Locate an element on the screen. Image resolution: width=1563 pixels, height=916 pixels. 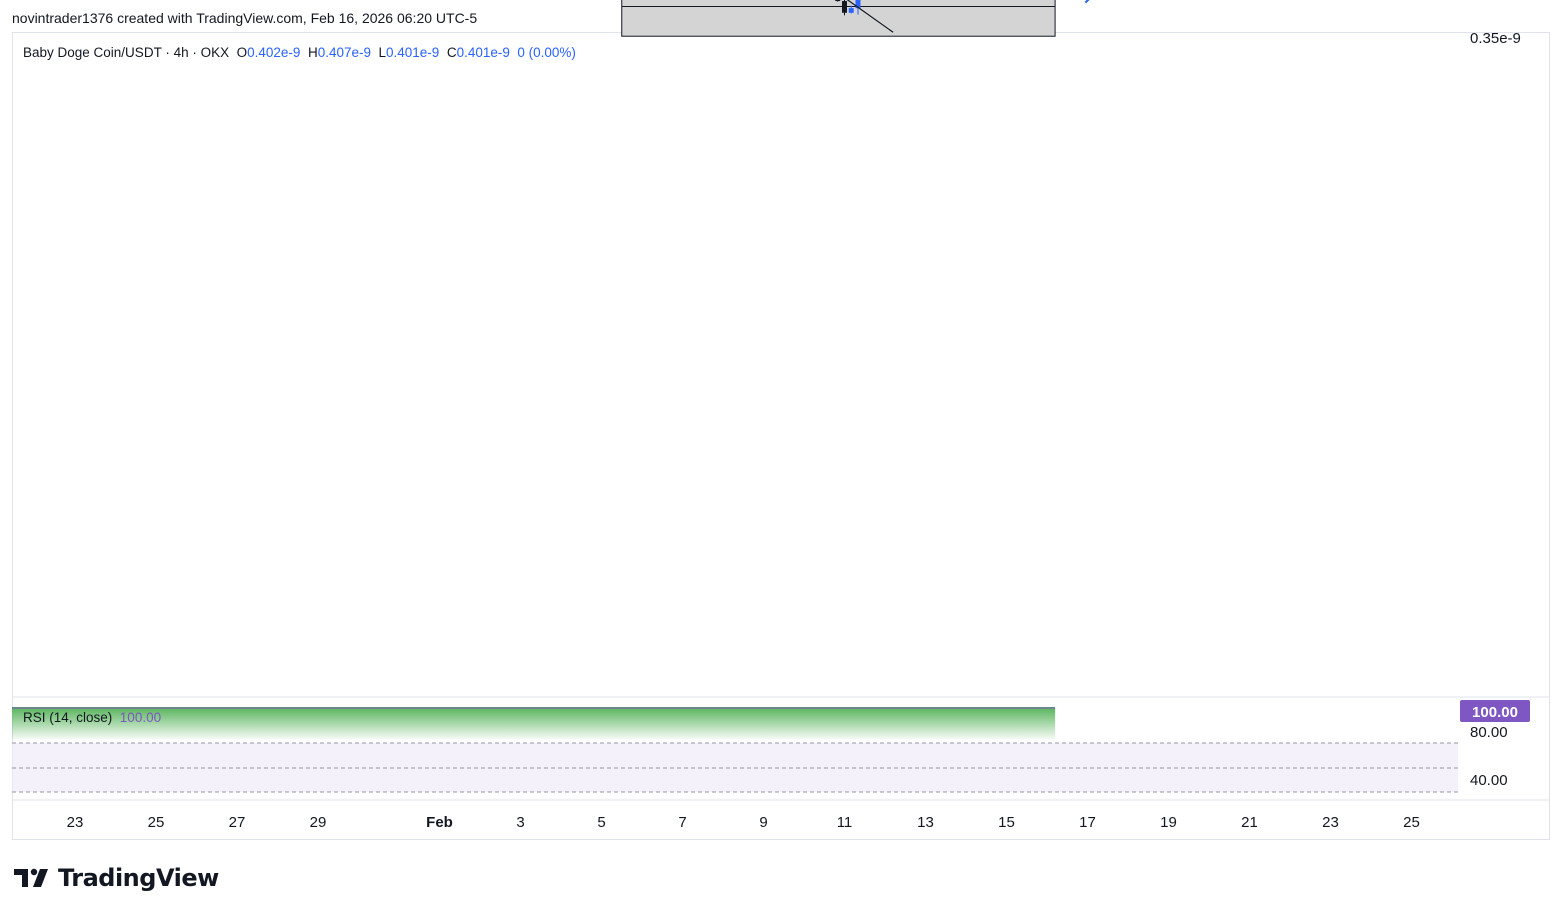
time-axis-label: 17 is located at coordinates (1087, 822).